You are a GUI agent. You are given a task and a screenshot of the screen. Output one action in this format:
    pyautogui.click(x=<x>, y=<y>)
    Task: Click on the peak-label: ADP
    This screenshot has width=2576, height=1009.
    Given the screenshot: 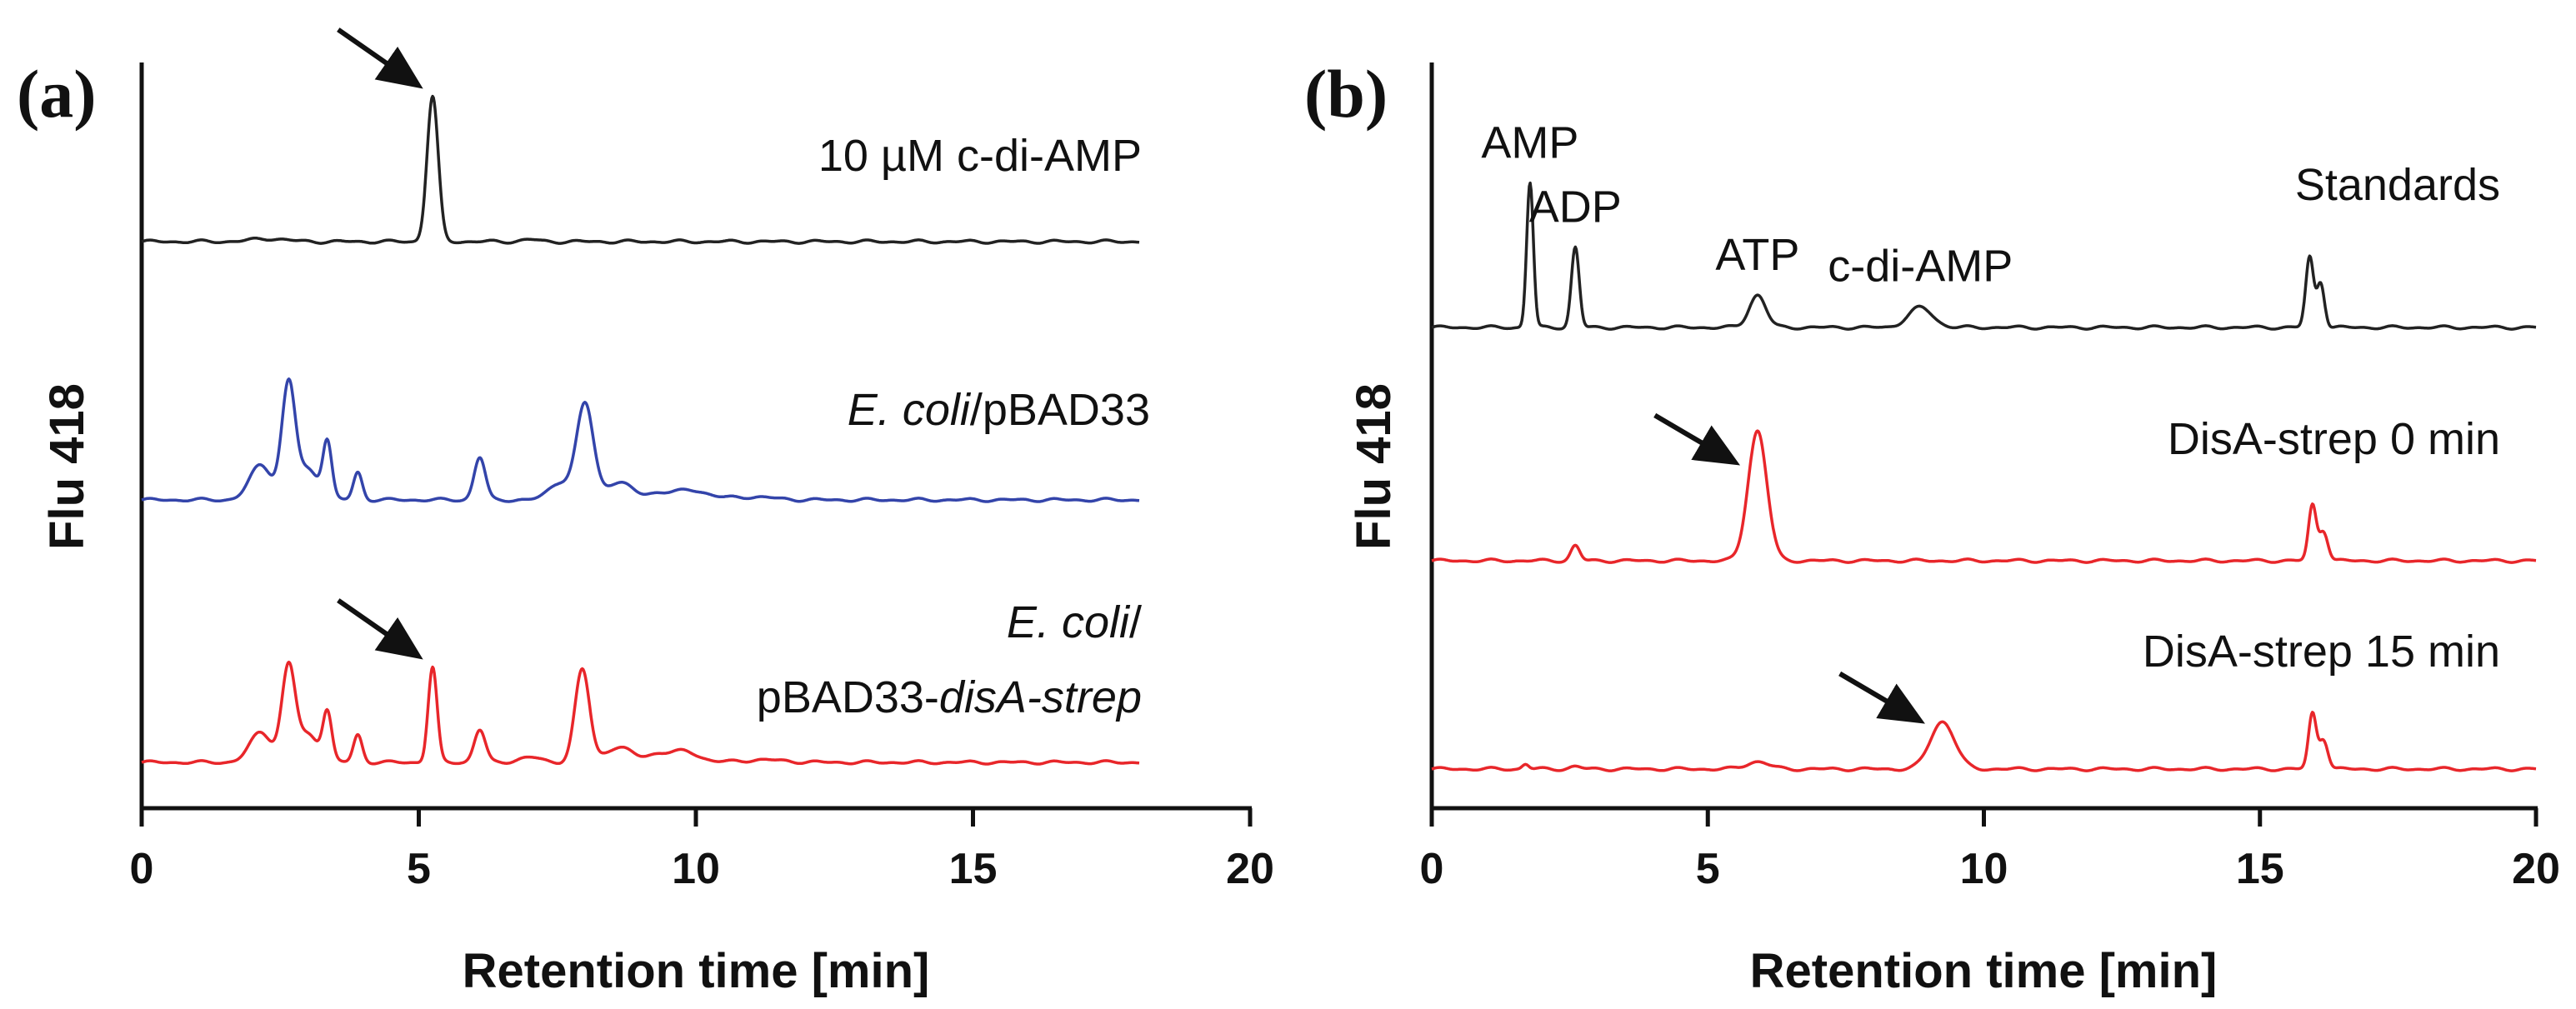 What is the action you would take?
    pyautogui.click(x=1576, y=207)
    